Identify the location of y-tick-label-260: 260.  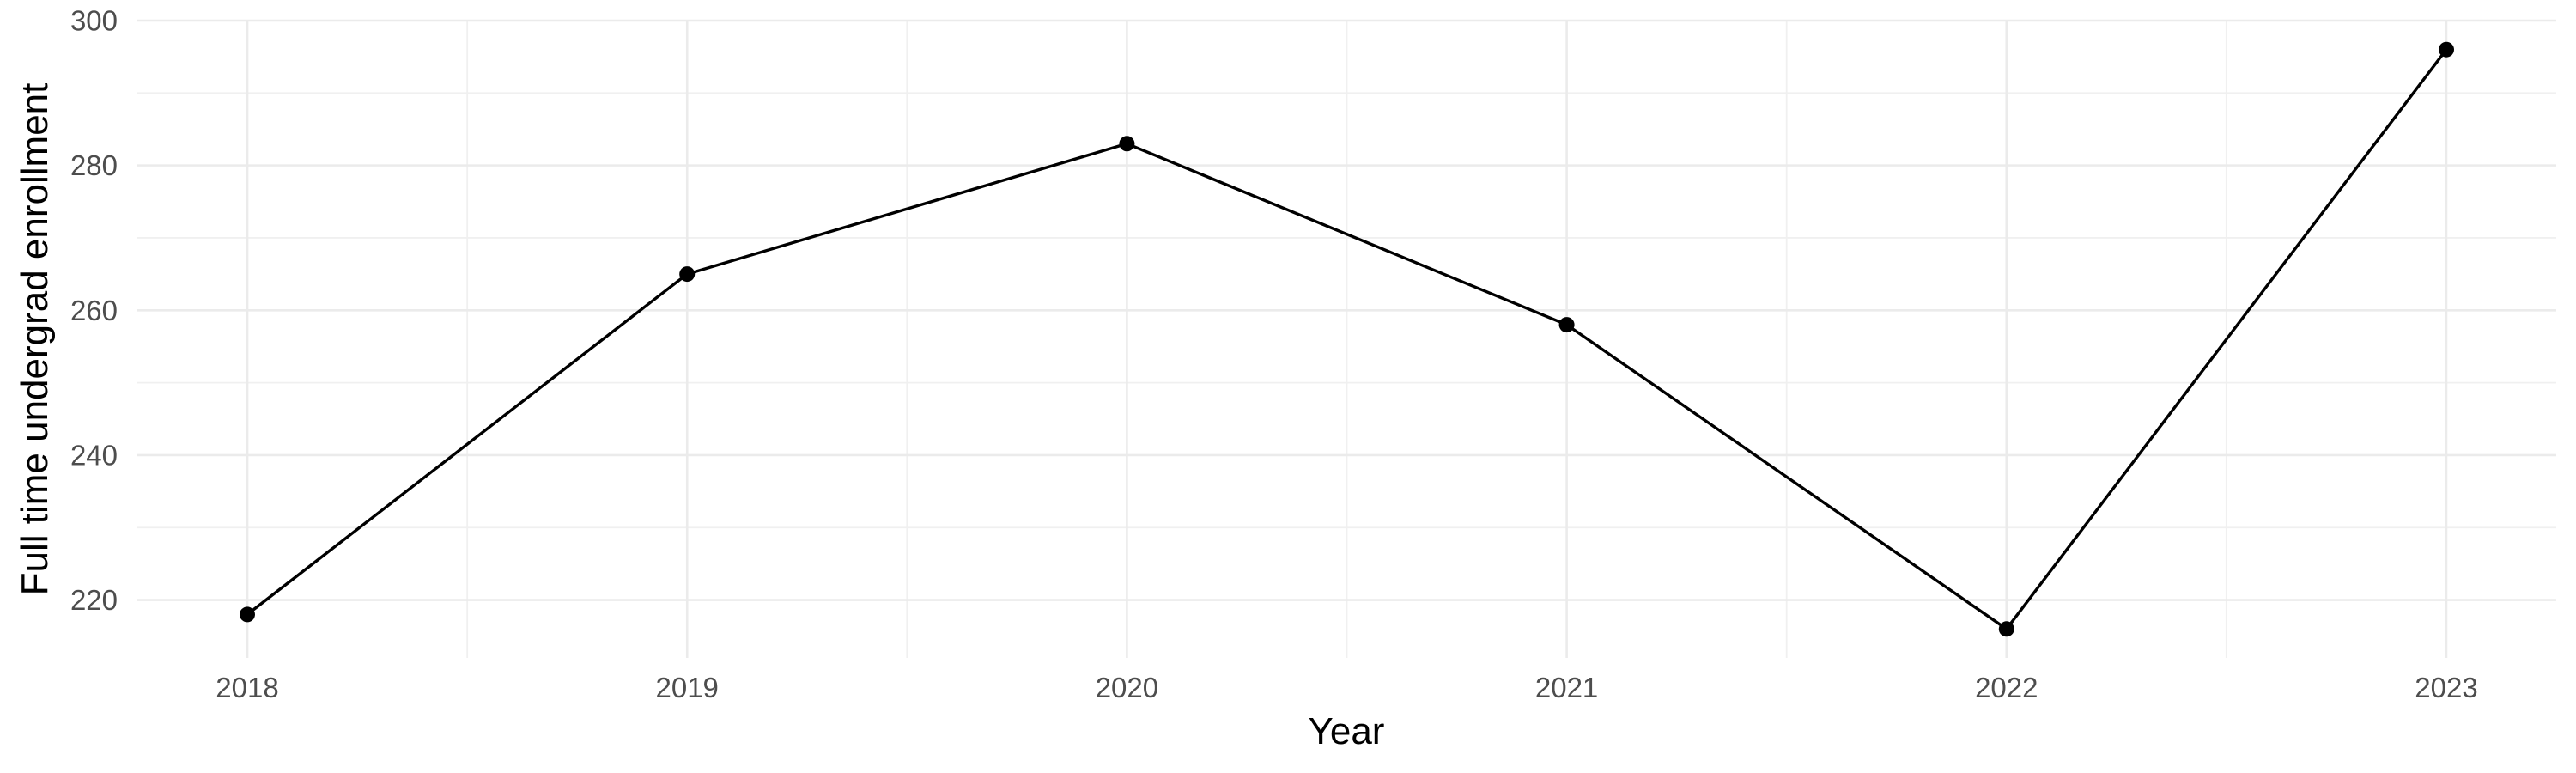
(94, 310).